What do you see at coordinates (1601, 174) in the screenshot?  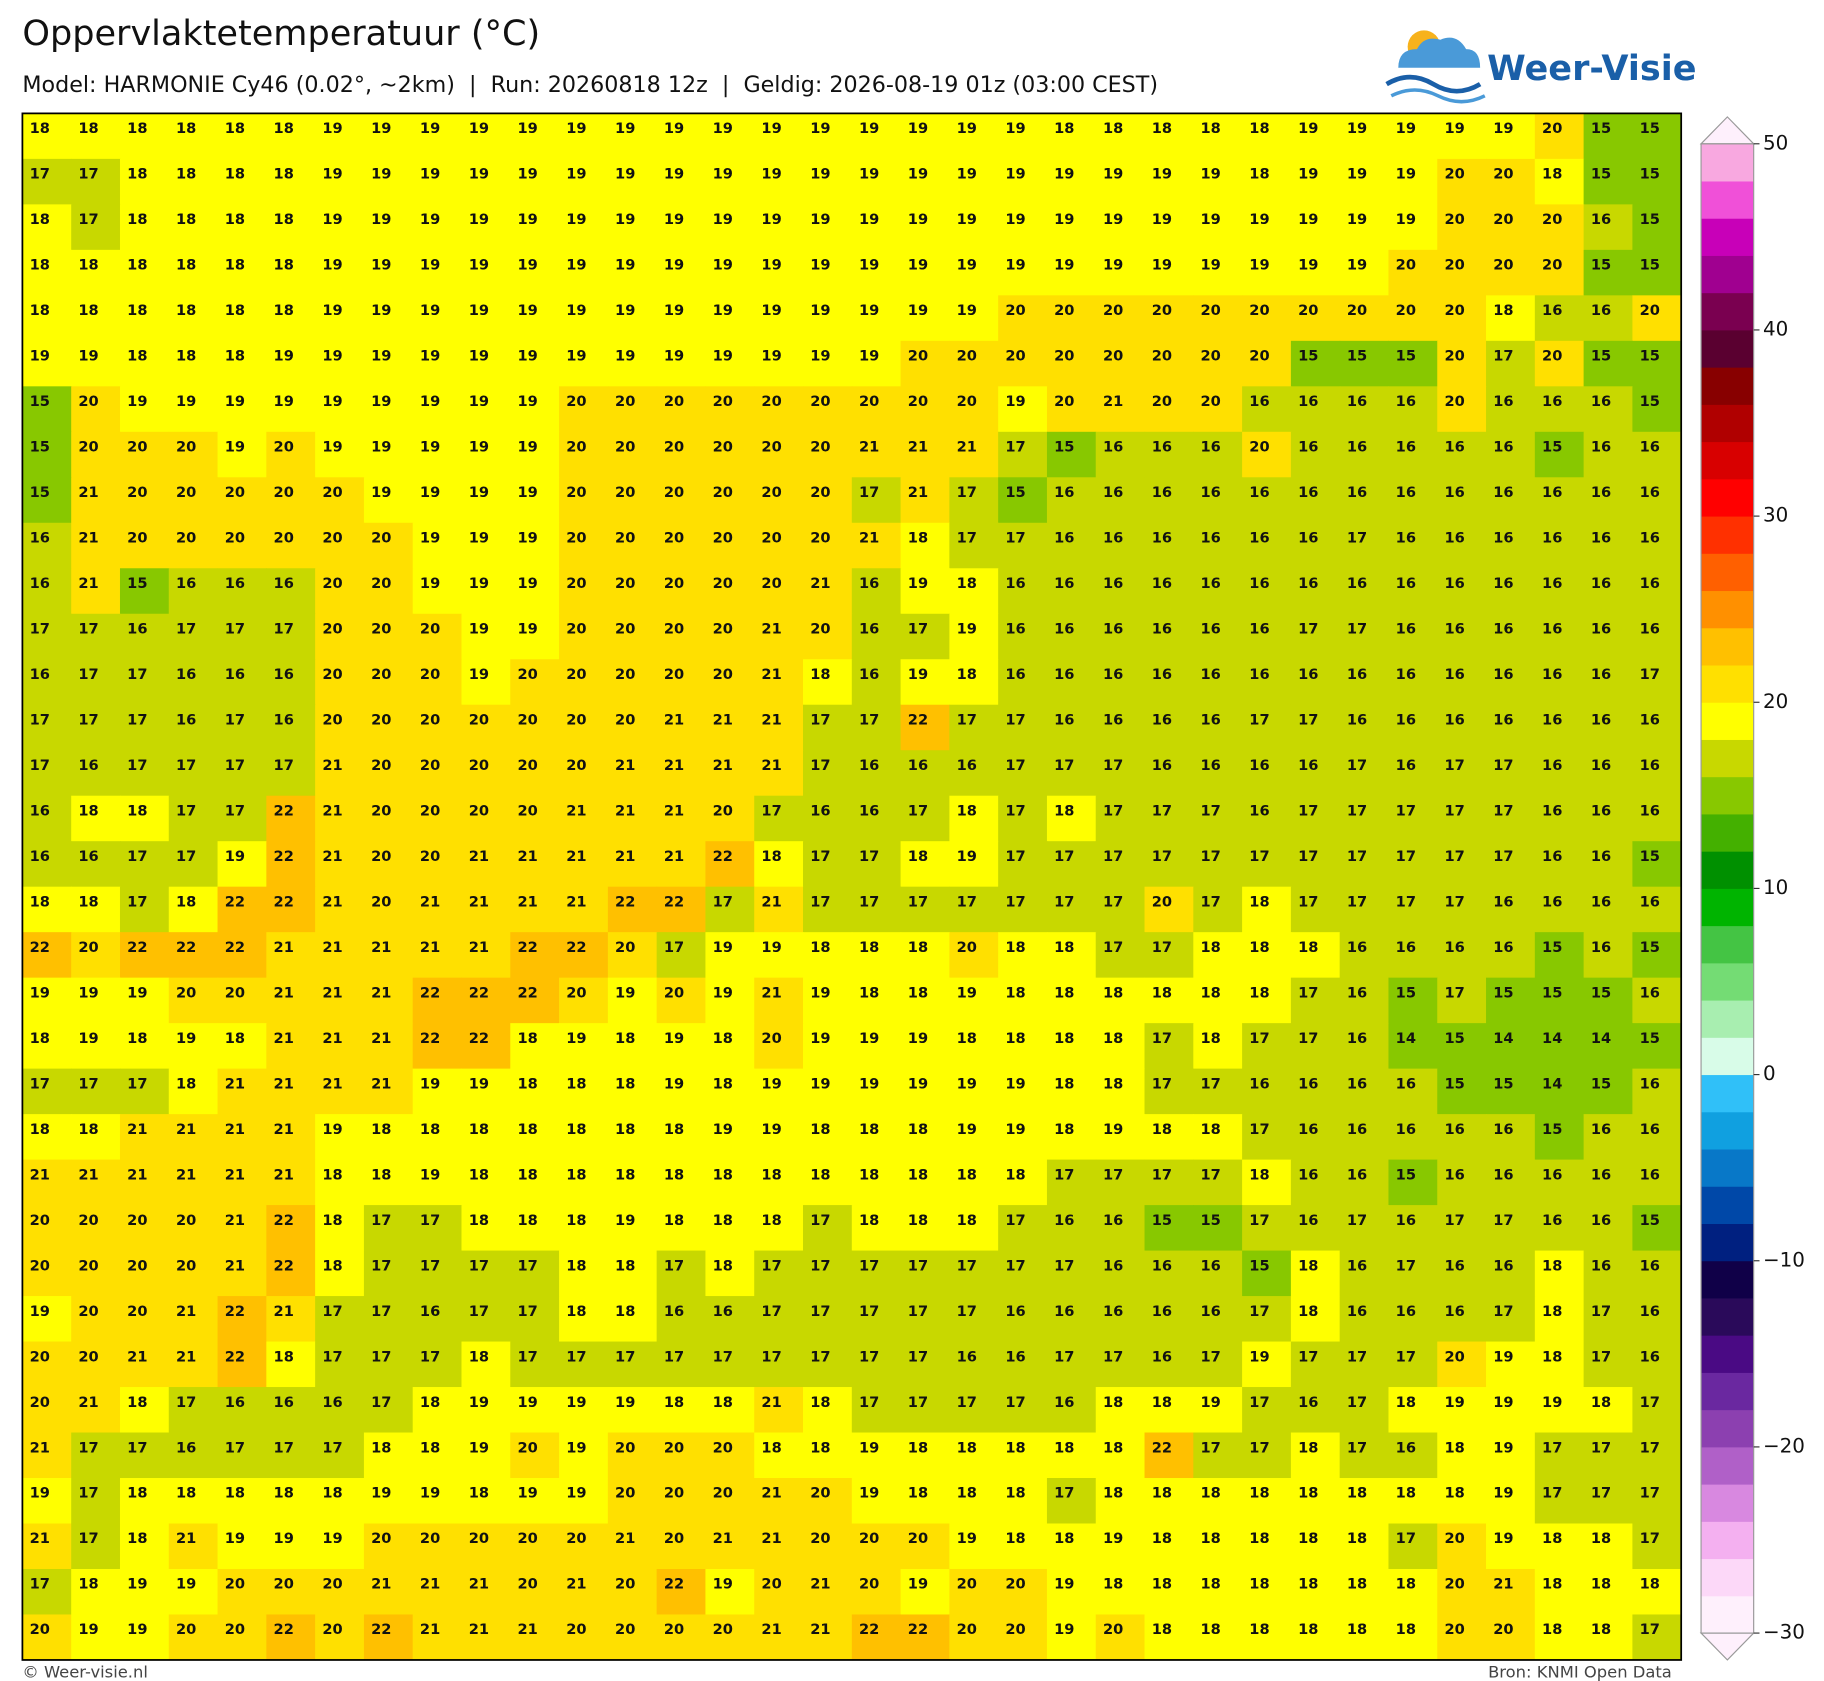 I see `cell-label: 15` at bounding box center [1601, 174].